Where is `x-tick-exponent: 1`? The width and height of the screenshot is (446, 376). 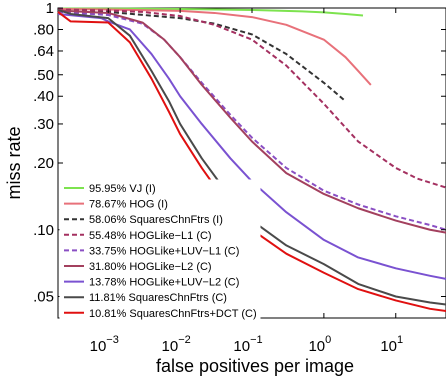
x-tick-exponent: 1 is located at coordinates (400, 340).